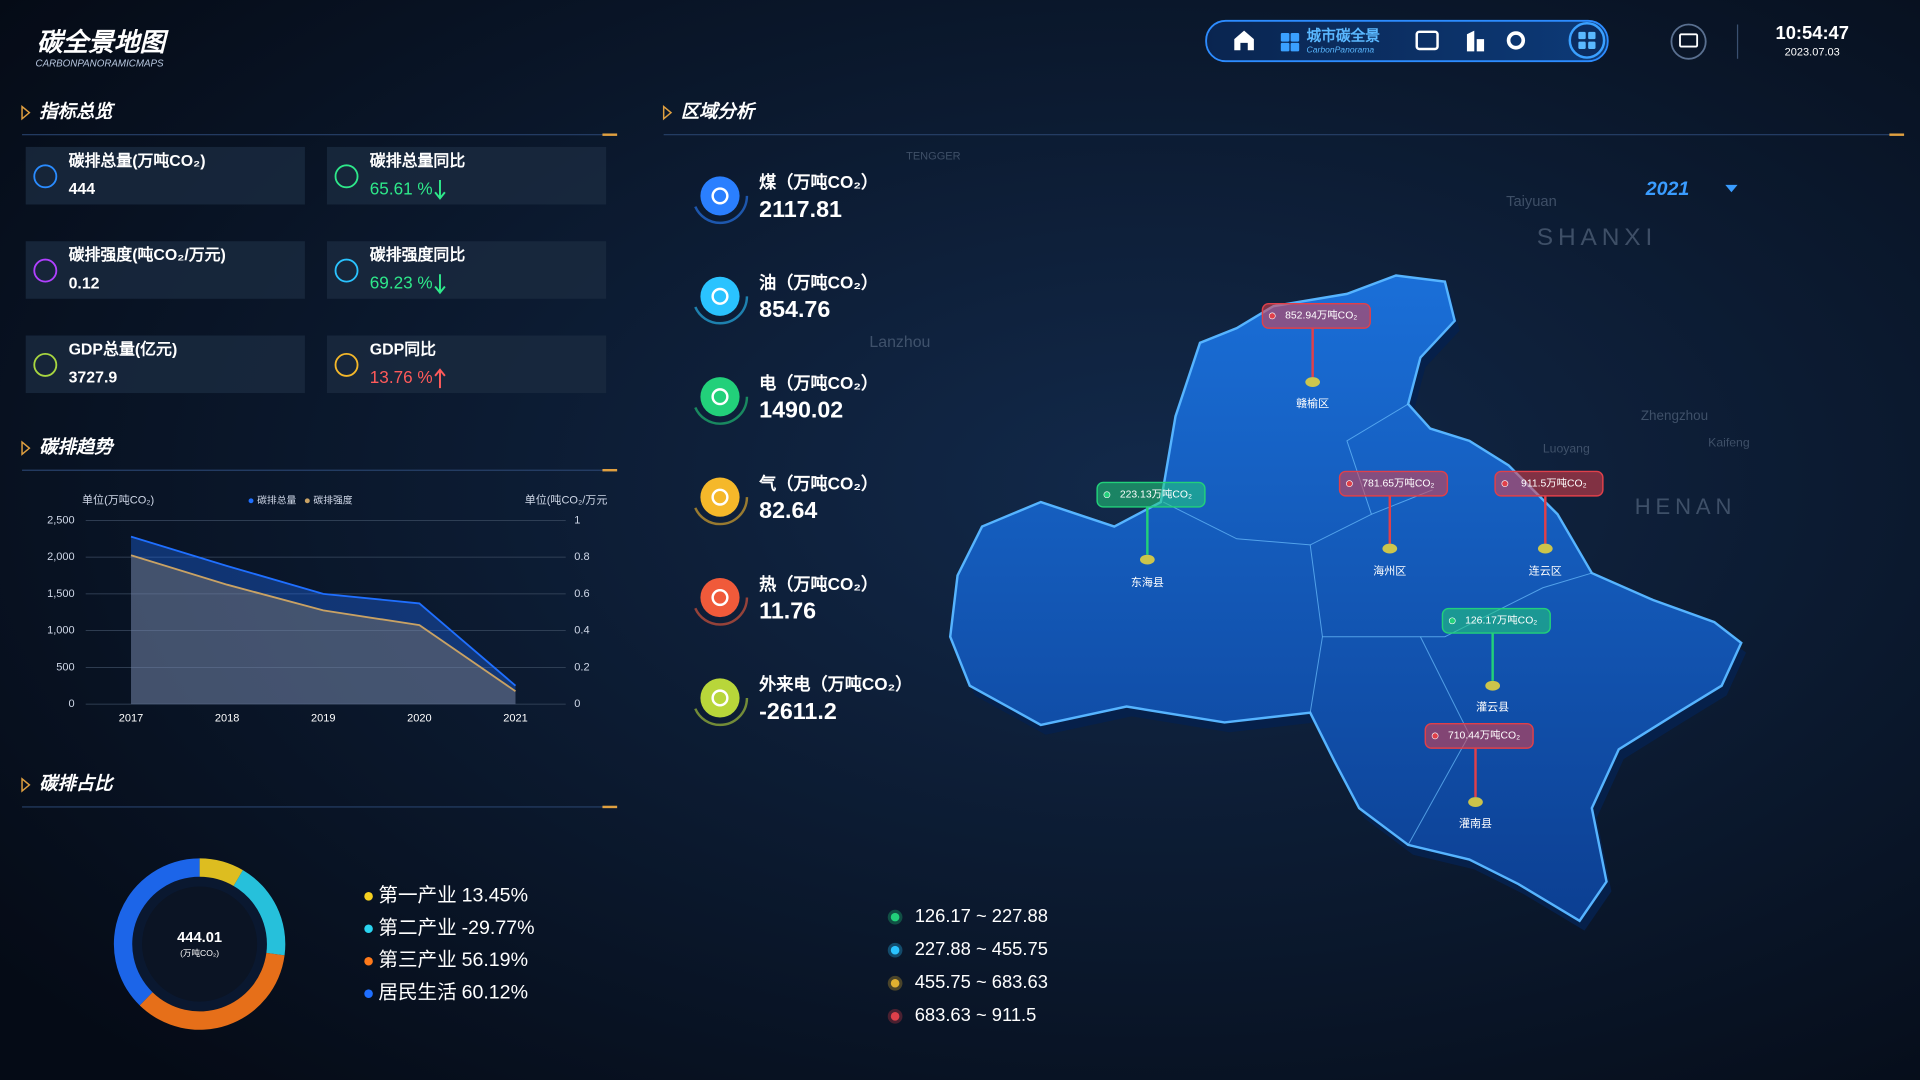 The width and height of the screenshot is (1920, 1080). Describe the element at coordinates (118, 500) in the screenshot. I see `y-axis-label: 单位(万吨CO₂)` at that location.